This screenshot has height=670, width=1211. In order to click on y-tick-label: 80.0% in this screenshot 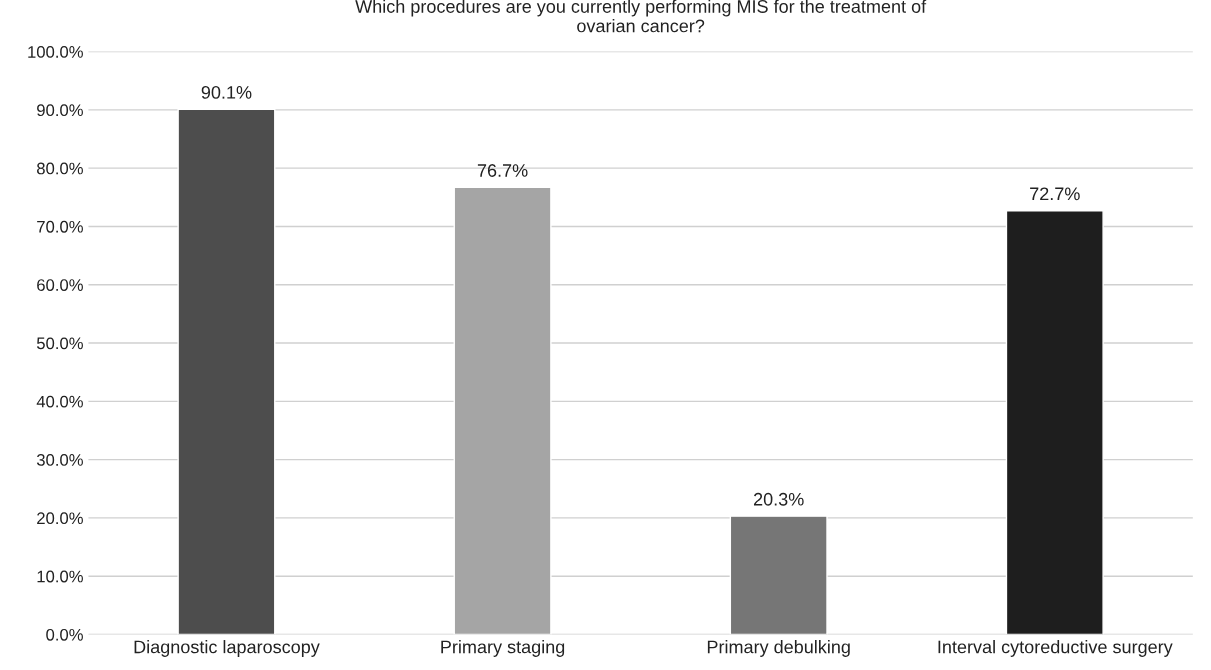, I will do `click(60, 168)`.